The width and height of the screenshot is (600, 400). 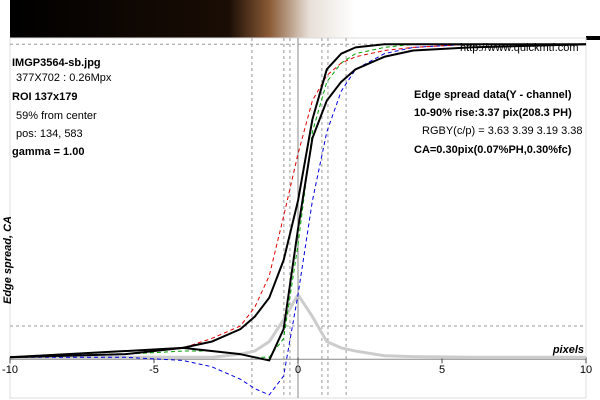 What do you see at coordinates (502, 131) in the screenshot?
I see `annotation: RGBY(c/p) = 3.63 3.39 3.19 3.38` at bounding box center [502, 131].